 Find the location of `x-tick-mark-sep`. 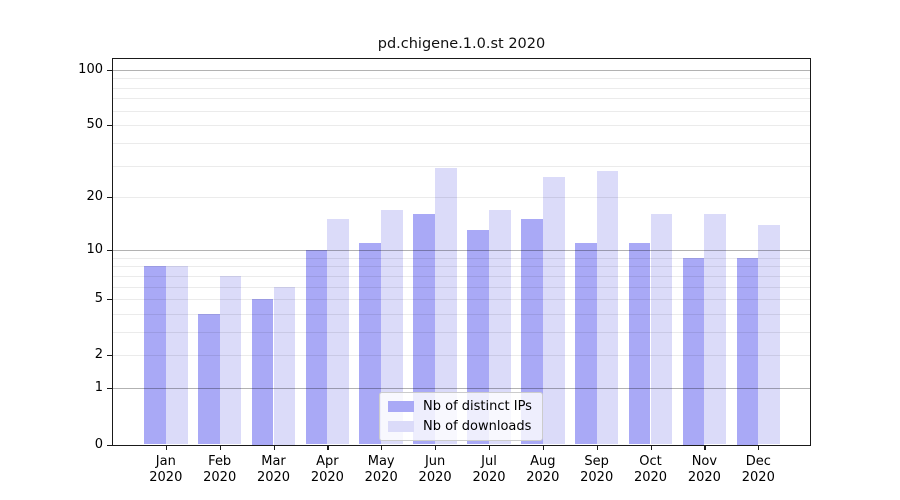

x-tick-mark-sep is located at coordinates (597, 447).